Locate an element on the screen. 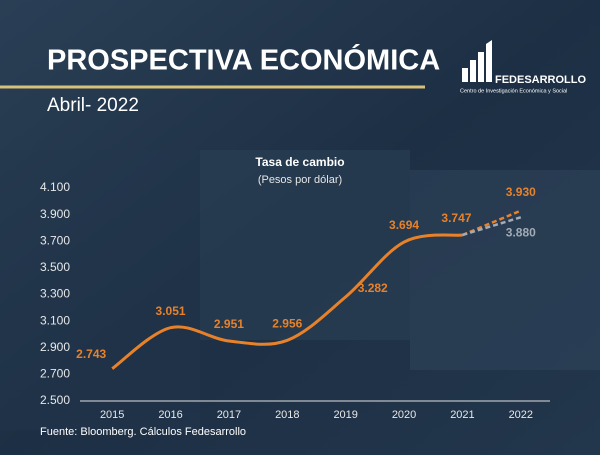  chart-title: Tasa de cambio is located at coordinates (299, 162).